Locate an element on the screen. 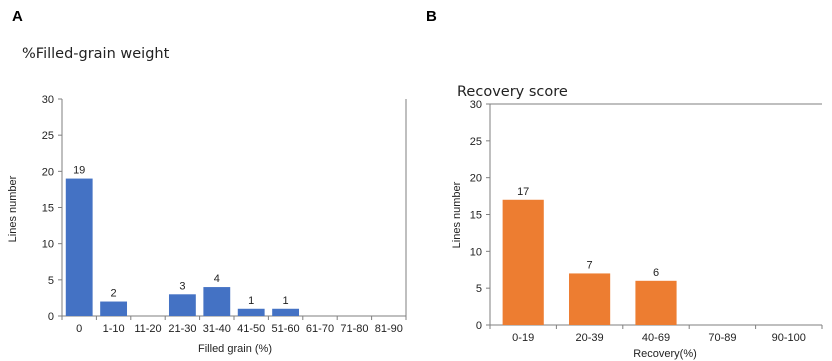 This screenshot has height=361, width=832. chart-b-y-tick-label: 15 is located at coordinates (476, 216).